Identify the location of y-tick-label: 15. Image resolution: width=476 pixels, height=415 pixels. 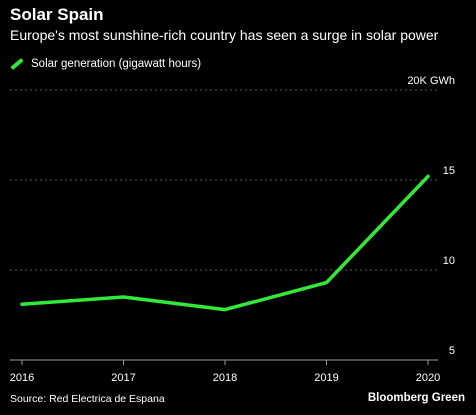
(449, 171).